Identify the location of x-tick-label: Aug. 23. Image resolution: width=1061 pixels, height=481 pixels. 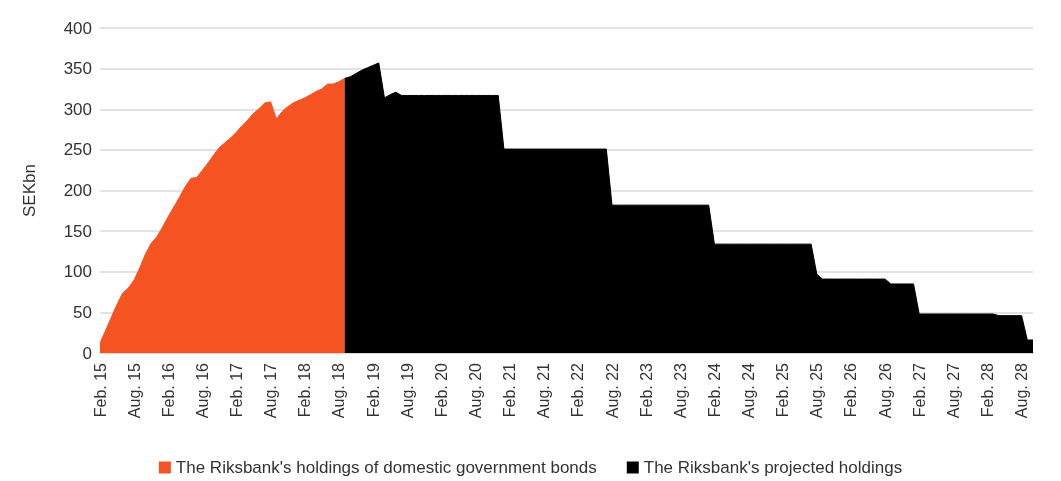
(680, 390).